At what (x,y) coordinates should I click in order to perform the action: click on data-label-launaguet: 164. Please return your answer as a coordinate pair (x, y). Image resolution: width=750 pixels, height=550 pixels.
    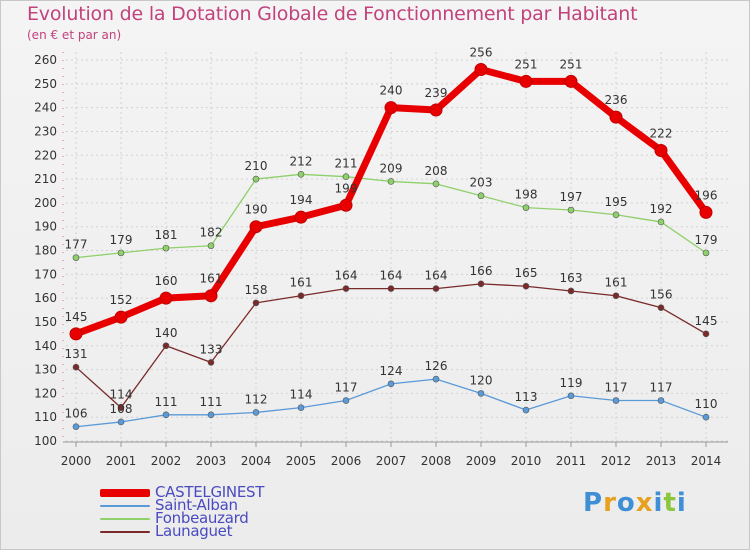
    Looking at the image, I should click on (391, 276).